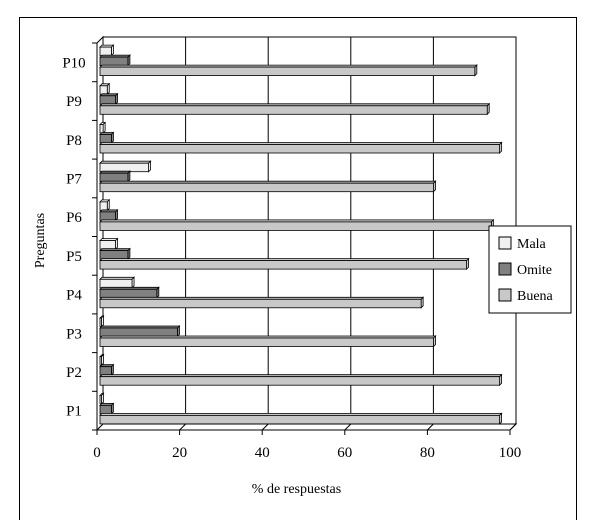 The image size is (596, 522). Describe the element at coordinates (102, 398) in the screenshot. I see `bar-mala-p1` at that location.